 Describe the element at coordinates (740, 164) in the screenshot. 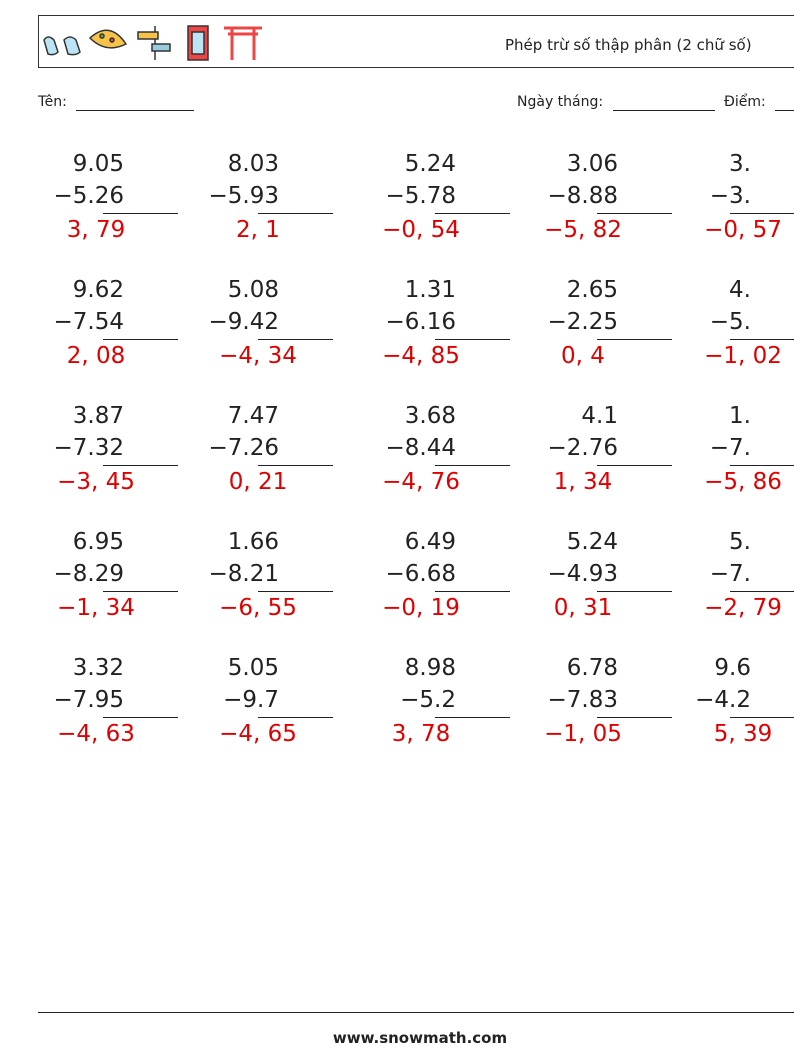

I see `minuend: 3.` at that location.